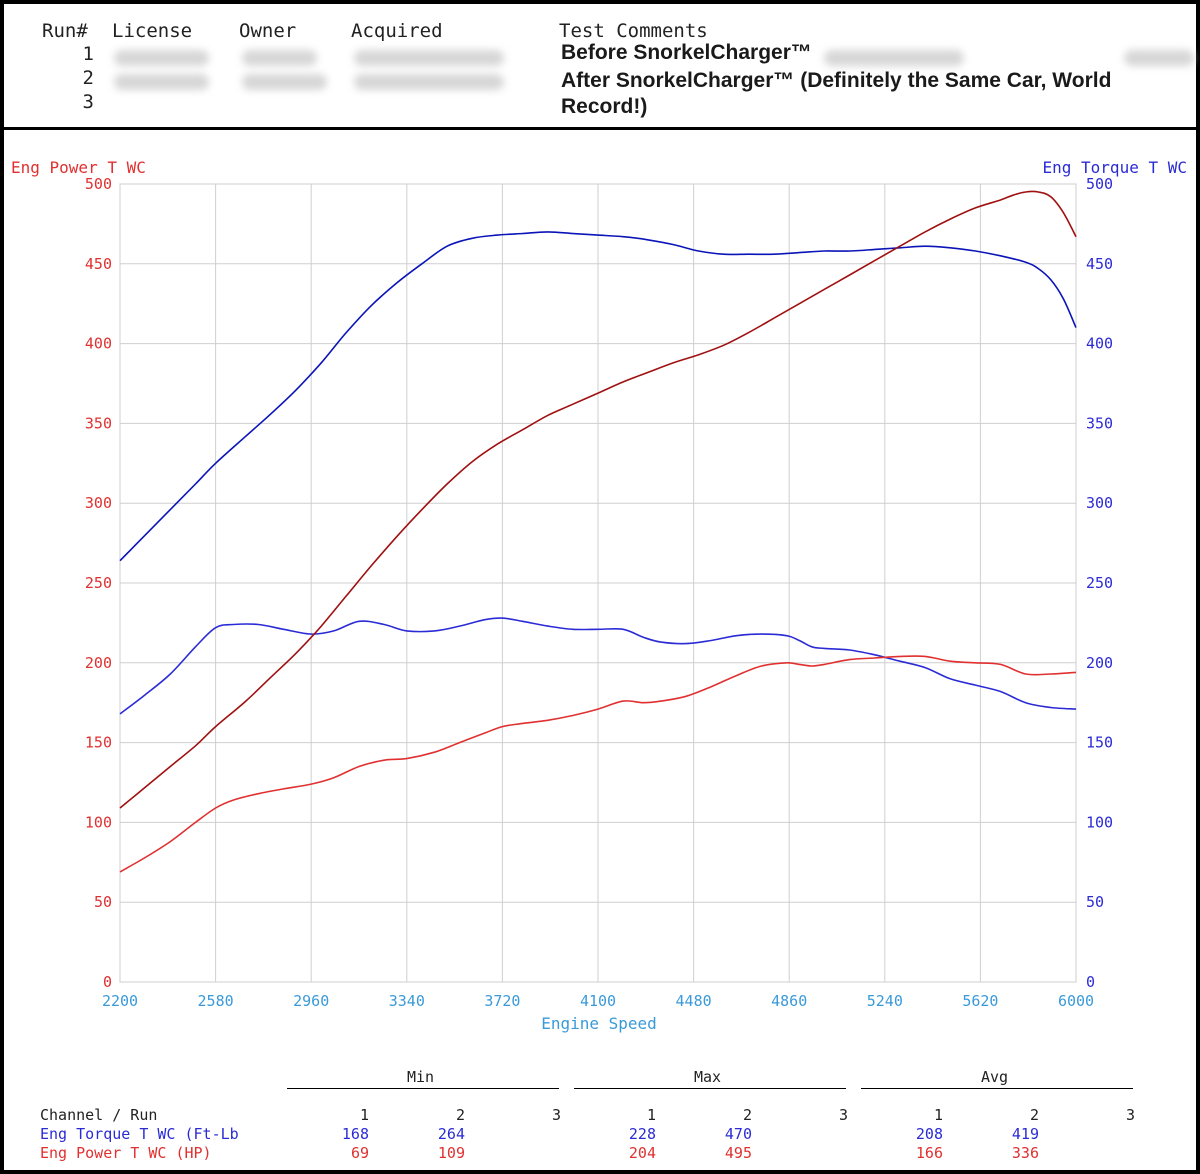 This screenshot has width=1200, height=1174. I want to click on stat-value: 264, so click(451, 1134).